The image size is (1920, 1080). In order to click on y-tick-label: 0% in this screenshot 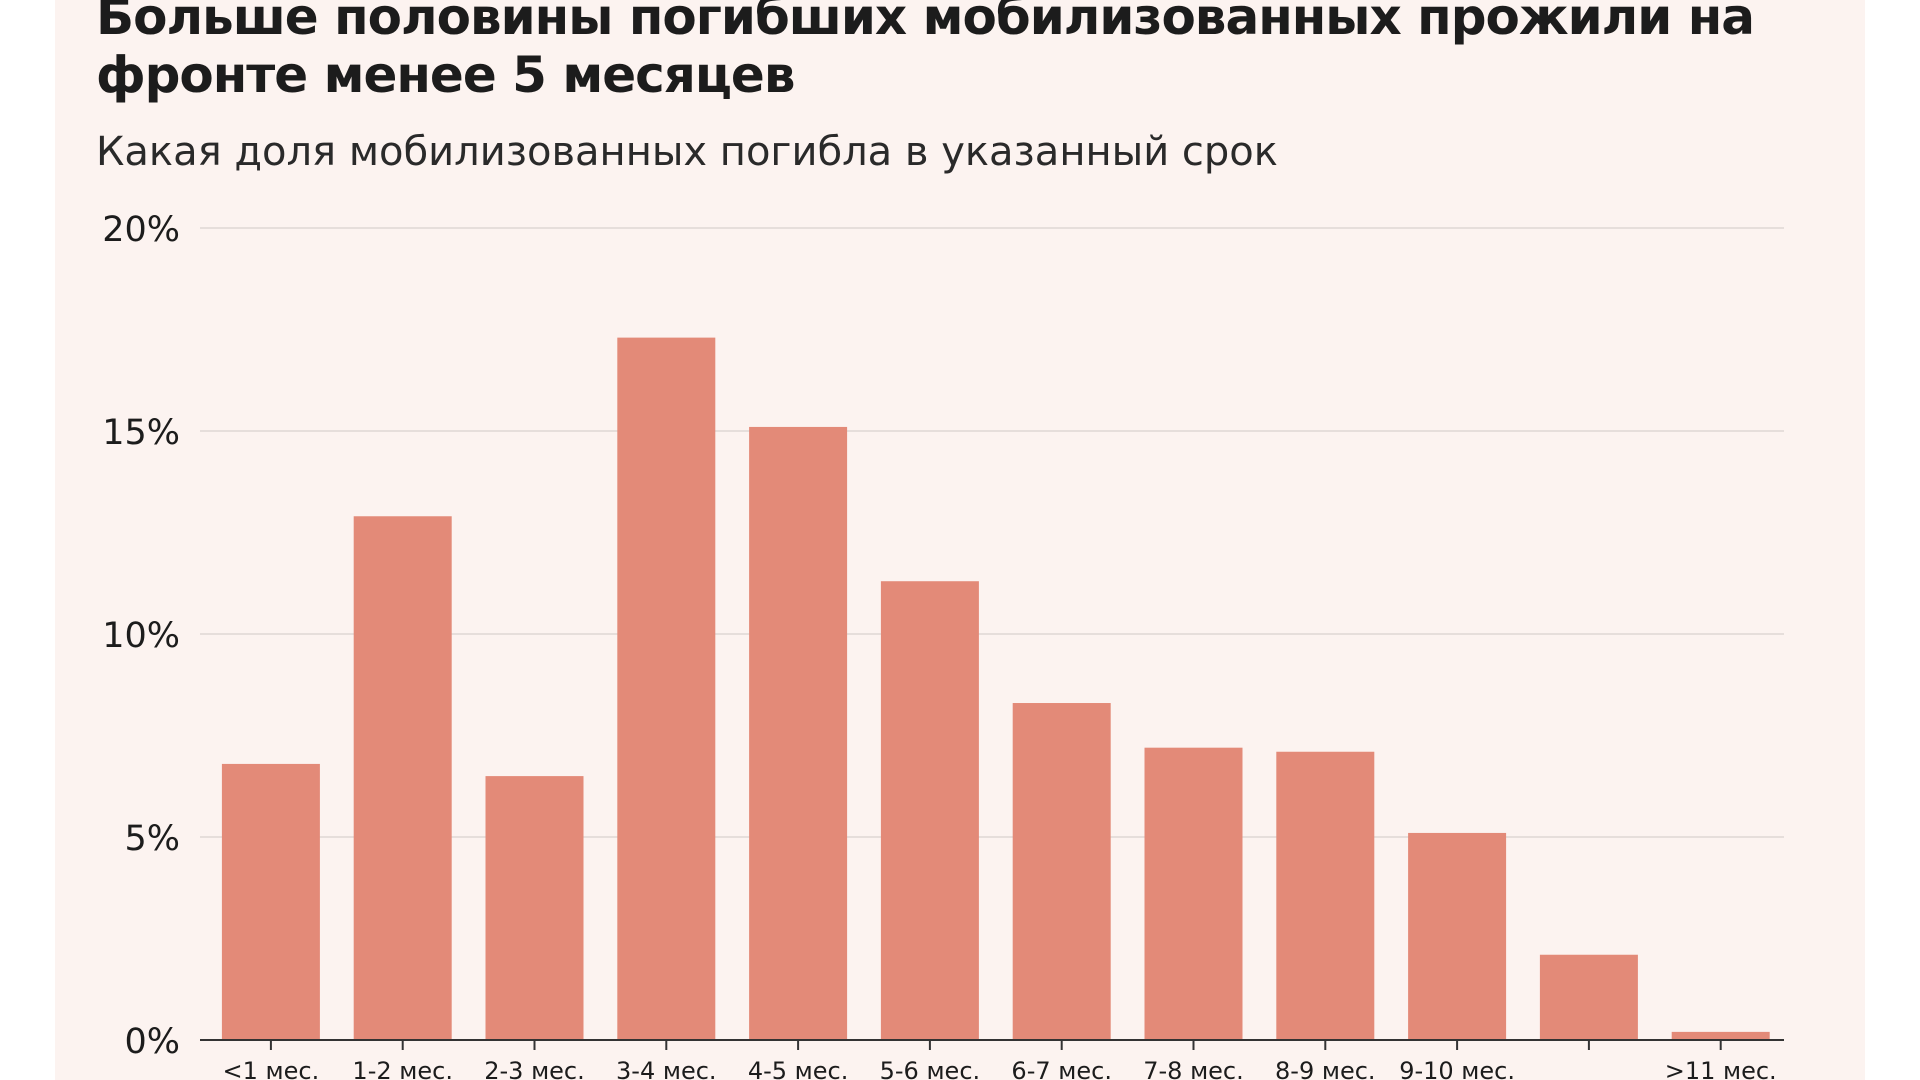, I will do `click(152, 1042)`.